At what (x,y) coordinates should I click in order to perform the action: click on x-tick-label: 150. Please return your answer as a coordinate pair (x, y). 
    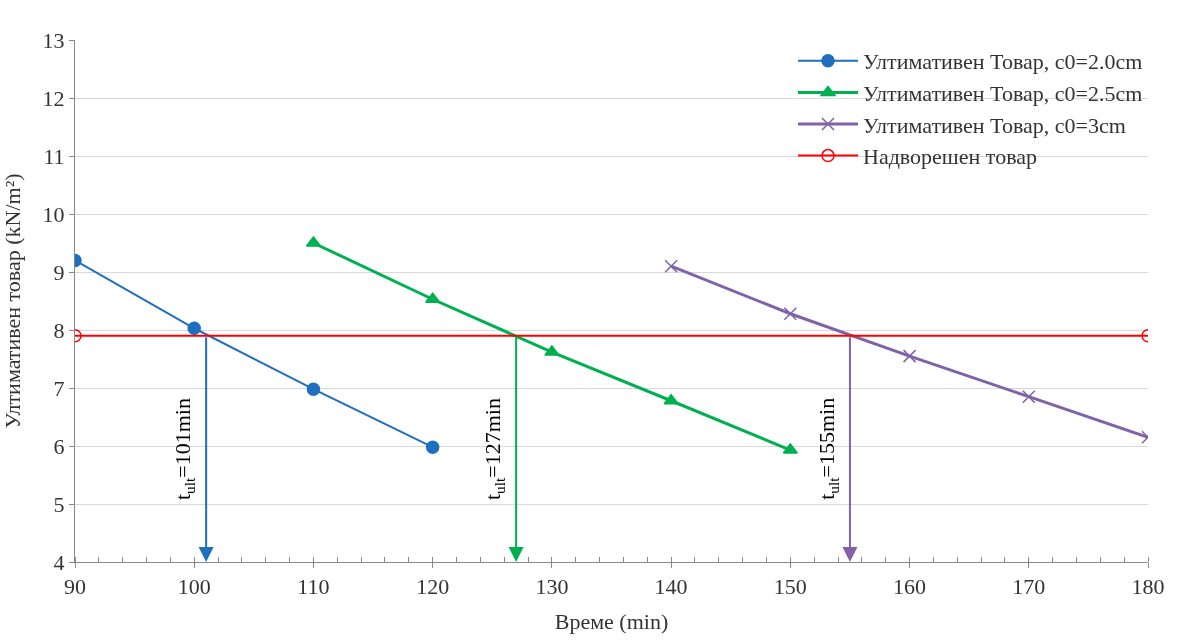
    Looking at the image, I should click on (790, 587).